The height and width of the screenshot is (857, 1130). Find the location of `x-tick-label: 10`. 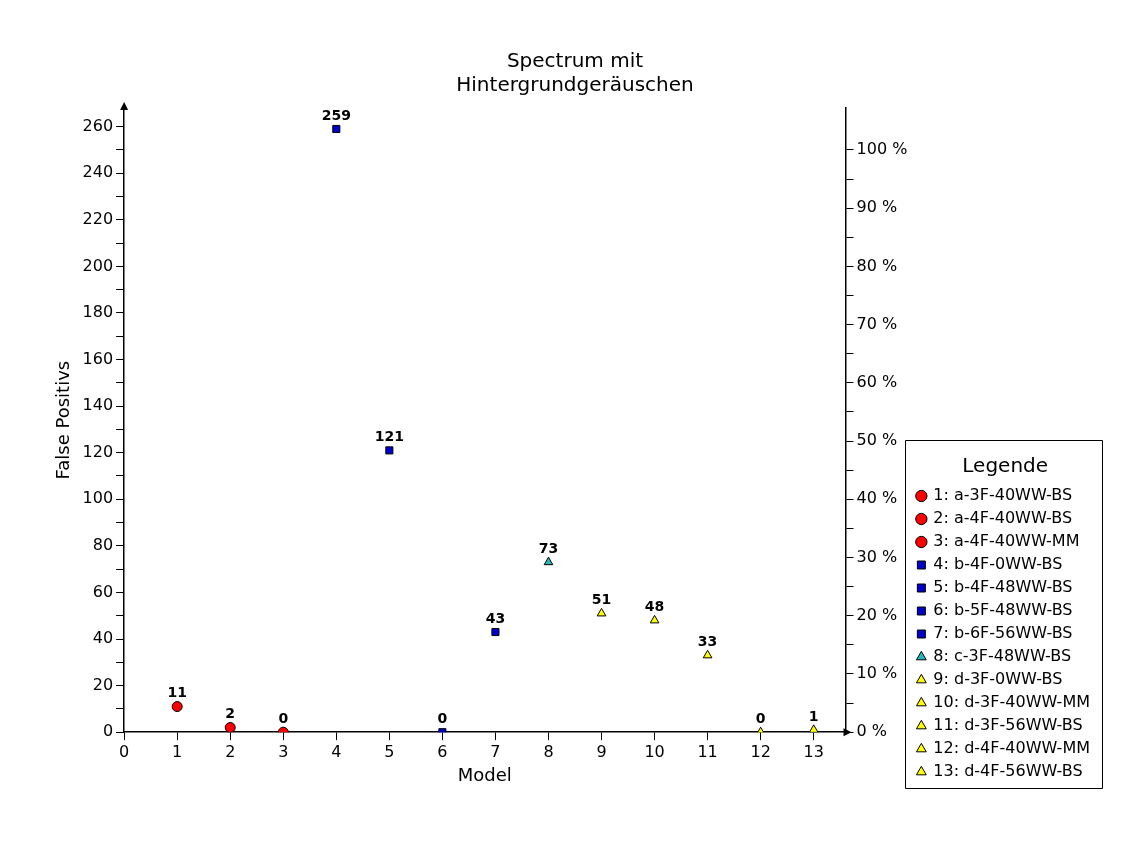

x-tick-label: 10 is located at coordinates (654, 751).